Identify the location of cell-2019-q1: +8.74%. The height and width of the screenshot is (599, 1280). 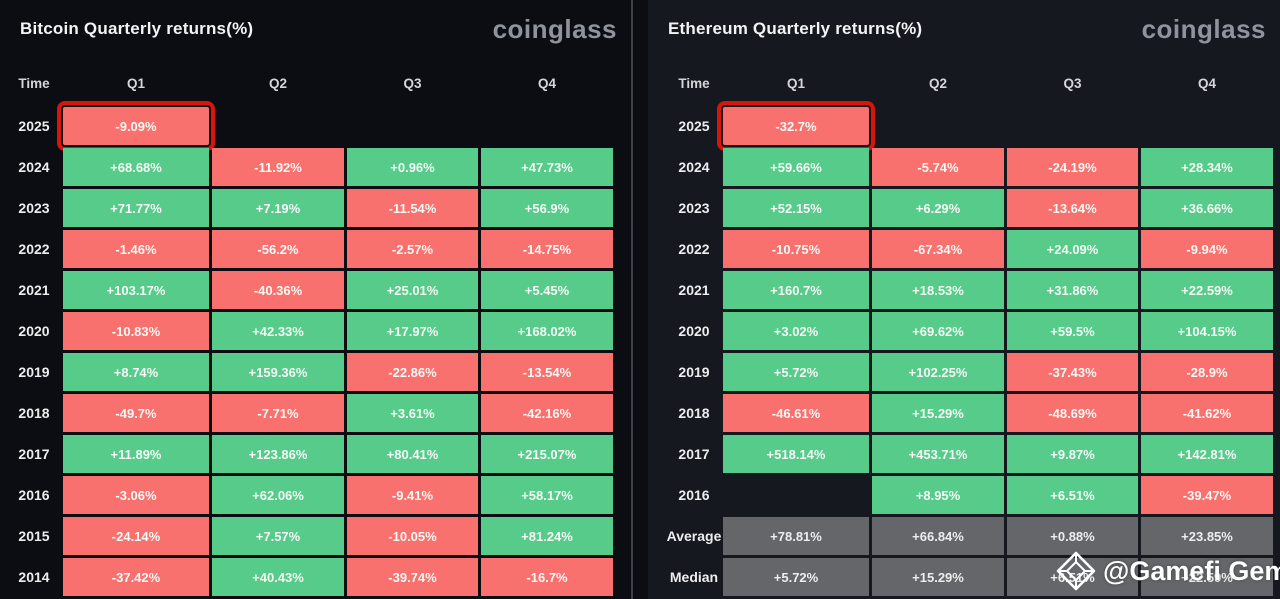
(136, 372).